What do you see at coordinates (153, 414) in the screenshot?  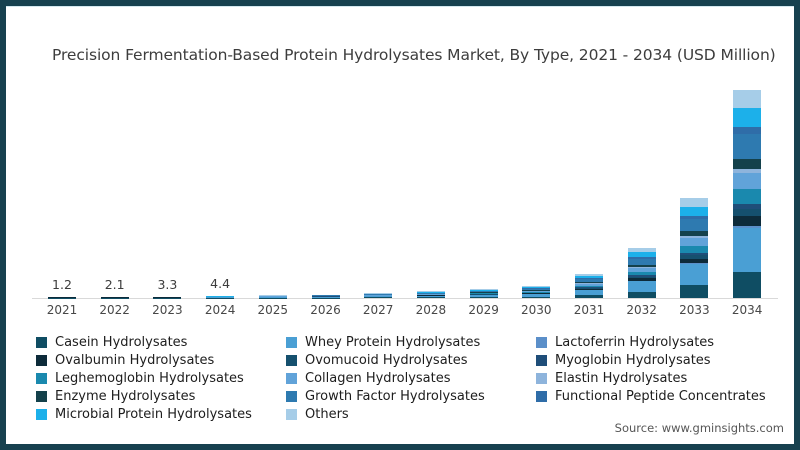 I see `legend-label: Microbial Protein Hydrolysates` at bounding box center [153, 414].